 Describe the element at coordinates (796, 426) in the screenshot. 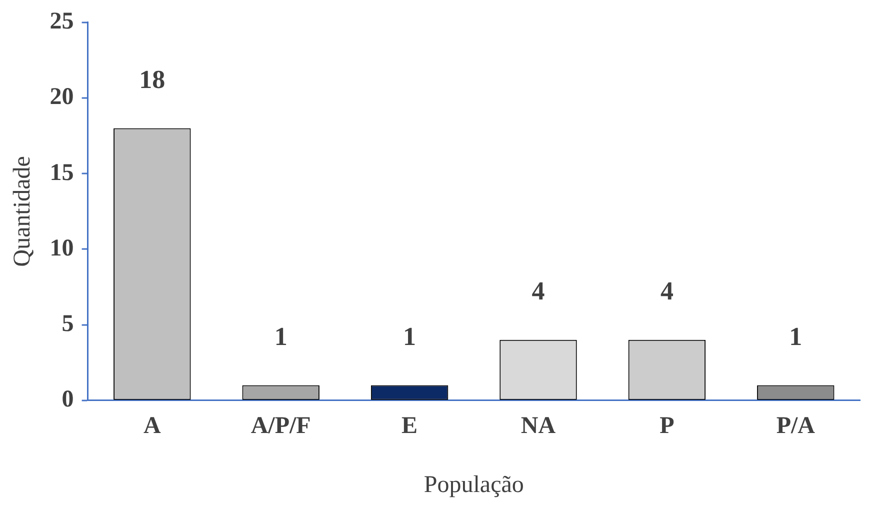

I see `x-tick-label: P/A` at that location.